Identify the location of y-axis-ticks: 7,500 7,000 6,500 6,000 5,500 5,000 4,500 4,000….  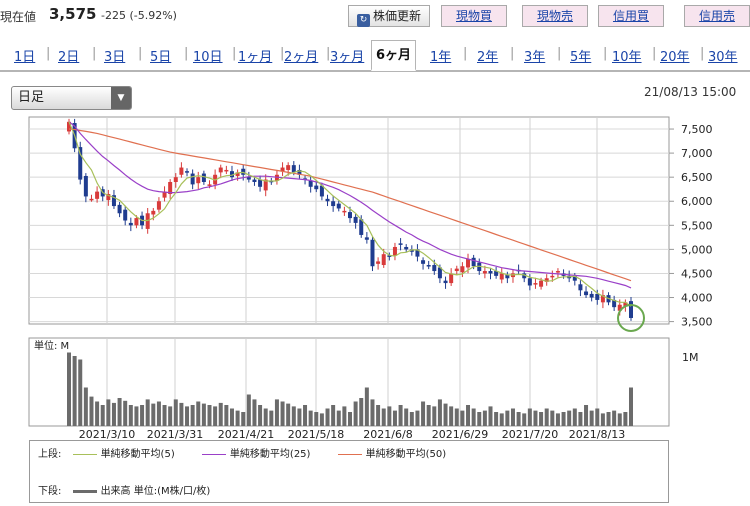
(691, 226).